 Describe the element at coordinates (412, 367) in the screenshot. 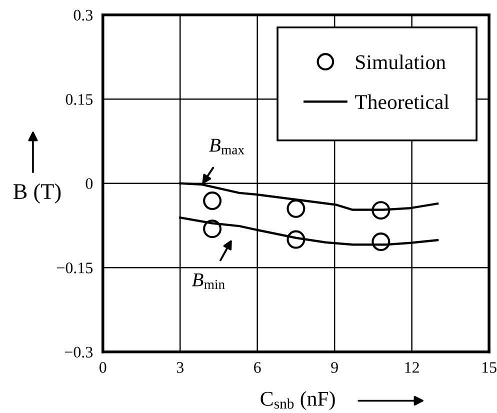

I see `x-tick-label: 12` at that location.